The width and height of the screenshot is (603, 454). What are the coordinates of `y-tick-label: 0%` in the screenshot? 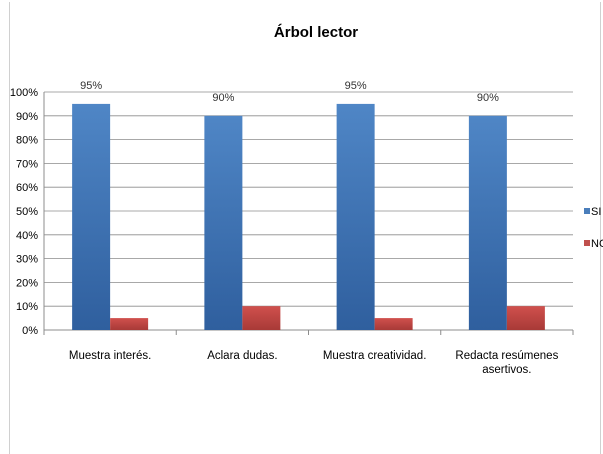 It's located at (30, 331).